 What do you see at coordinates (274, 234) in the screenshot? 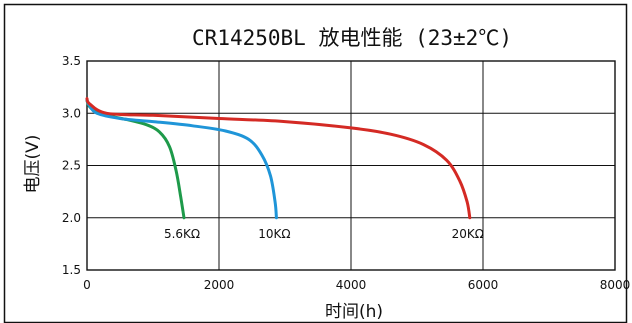
I see `series-label: 10KΩ` at bounding box center [274, 234].